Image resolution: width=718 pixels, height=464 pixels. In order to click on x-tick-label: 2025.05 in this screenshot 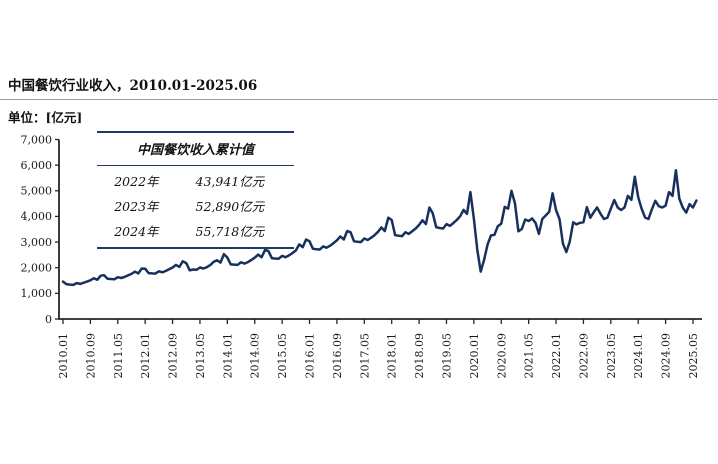, I will do `click(693, 356)`.